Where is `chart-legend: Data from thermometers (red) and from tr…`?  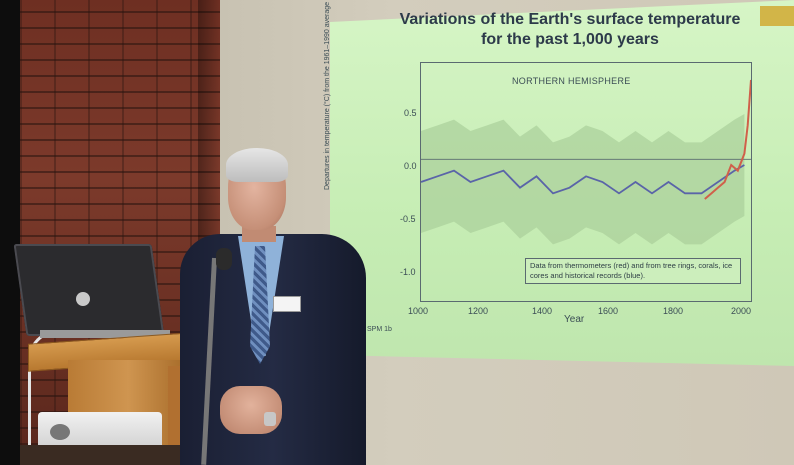
chart-legend: Data from thermometers (red) and from tr… is located at coordinates (633, 271).